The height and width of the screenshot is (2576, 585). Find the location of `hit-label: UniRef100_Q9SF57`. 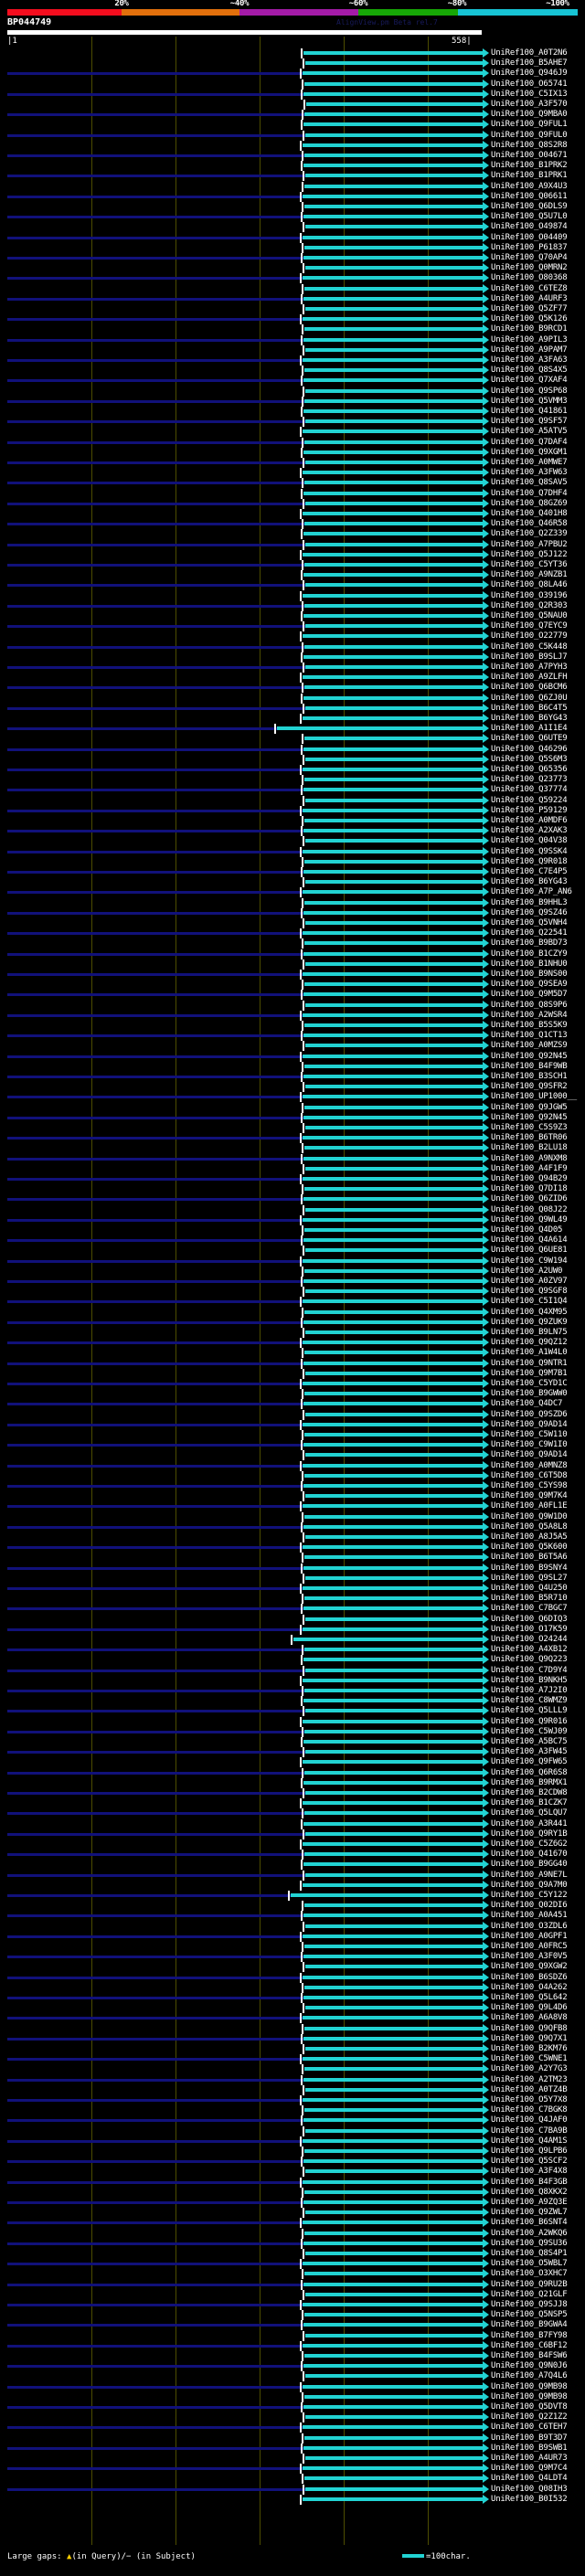

hit-label: UniRef100_Q9SF57 is located at coordinates (530, 422).